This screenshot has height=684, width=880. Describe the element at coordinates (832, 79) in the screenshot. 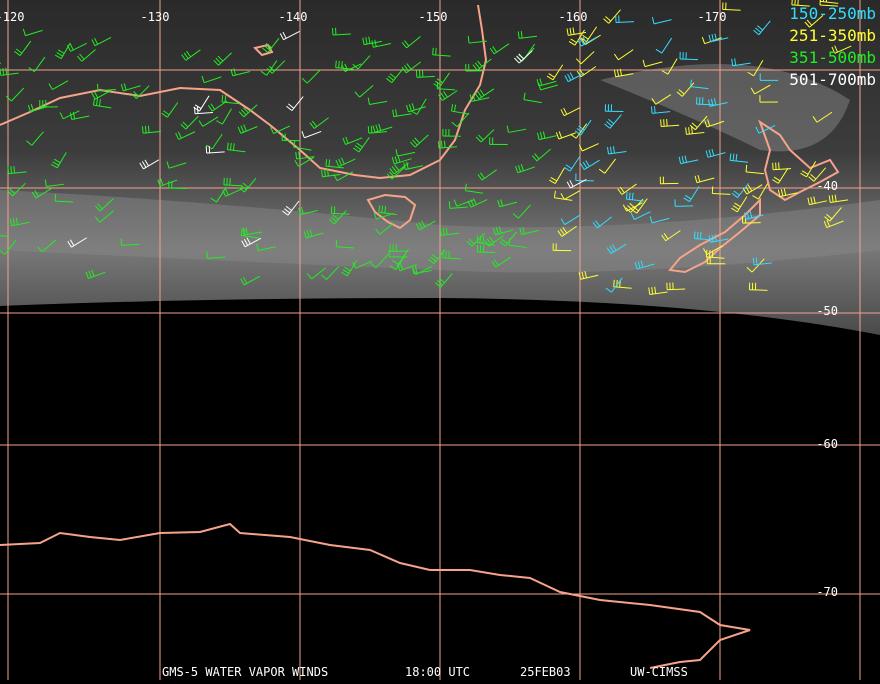

I see `legend-entry: 501-700mb` at that location.